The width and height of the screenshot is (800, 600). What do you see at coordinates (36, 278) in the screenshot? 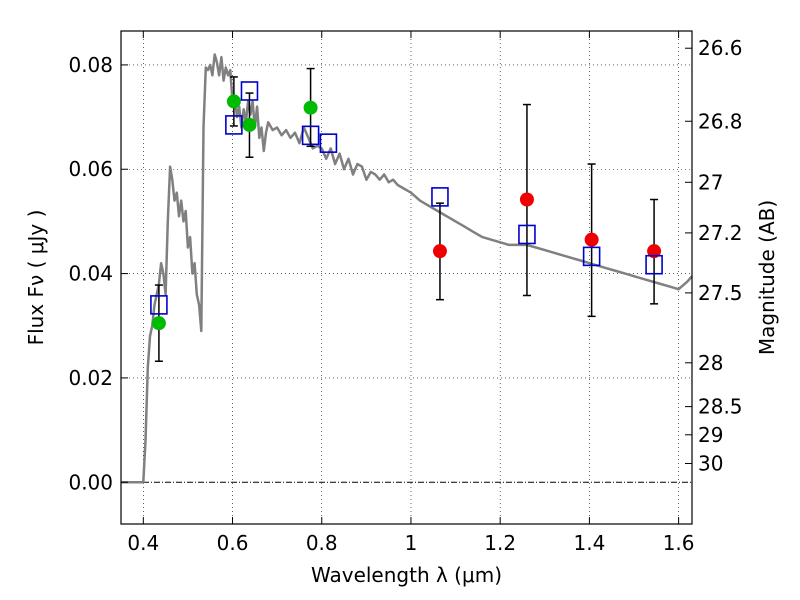
I see `y-axis-label: Flux Fν ( μJy )` at bounding box center [36, 278].